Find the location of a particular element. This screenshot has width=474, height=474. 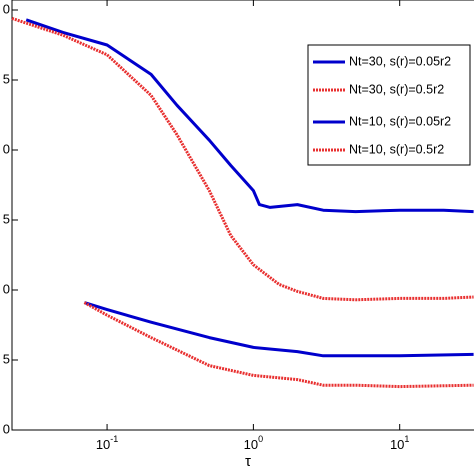

x-tick-label: 10⁰ is located at coordinates (253, 443).